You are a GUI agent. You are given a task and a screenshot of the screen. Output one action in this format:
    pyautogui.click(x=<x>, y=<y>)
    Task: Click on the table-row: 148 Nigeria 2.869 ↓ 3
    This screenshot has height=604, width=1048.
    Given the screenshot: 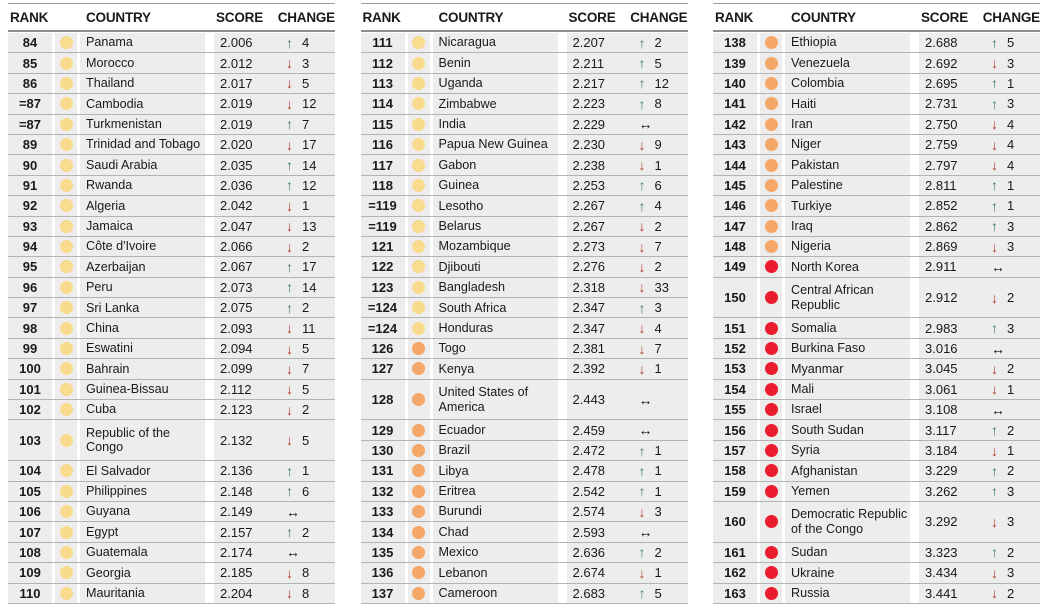 What is the action you would take?
    pyautogui.click(x=876, y=247)
    